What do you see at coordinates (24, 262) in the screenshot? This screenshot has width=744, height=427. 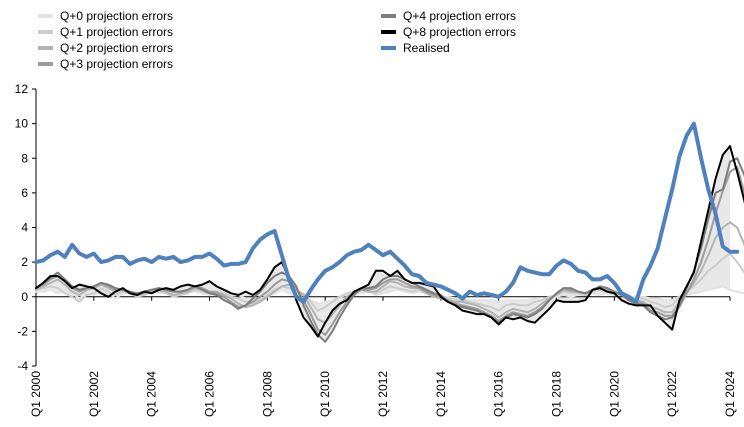 I see `y-tick-label: 2` at bounding box center [24, 262].